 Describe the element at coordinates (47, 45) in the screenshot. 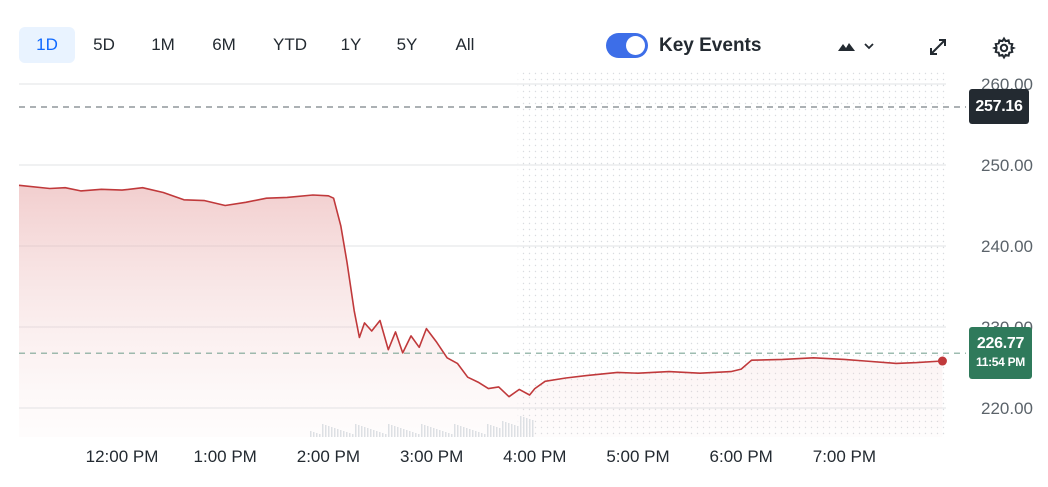

I see `range-tab-1d: 1D` at that location.